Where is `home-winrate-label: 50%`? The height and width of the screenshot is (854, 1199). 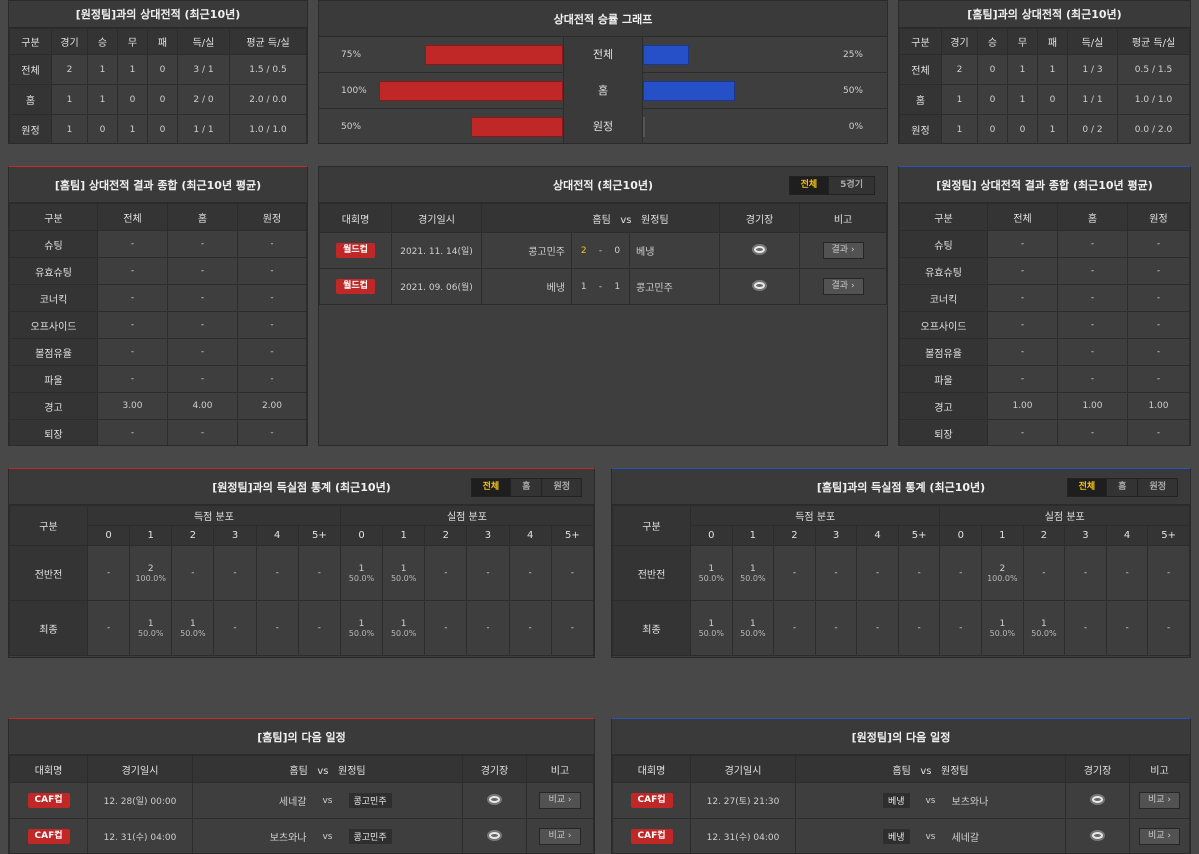 home-winrate-label: 50% is located at coordinates (351, 127).